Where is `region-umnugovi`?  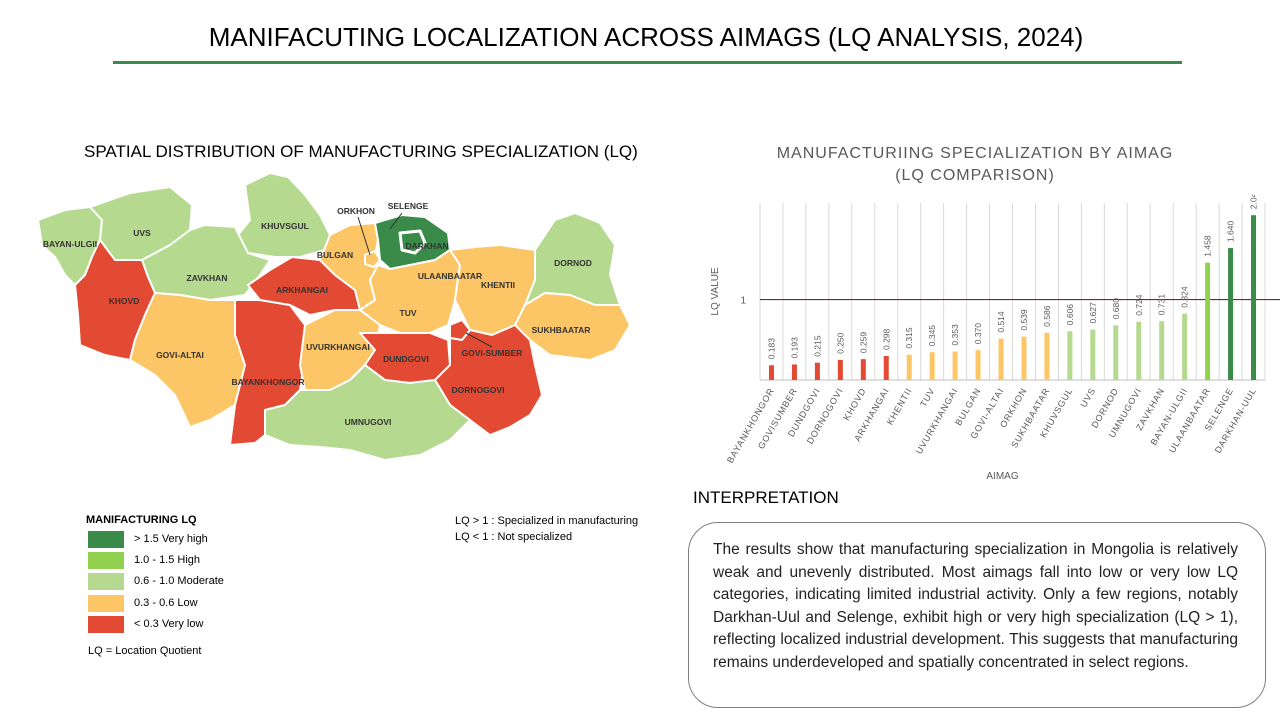 region-umnugovi is located at coordinates (367, 412).